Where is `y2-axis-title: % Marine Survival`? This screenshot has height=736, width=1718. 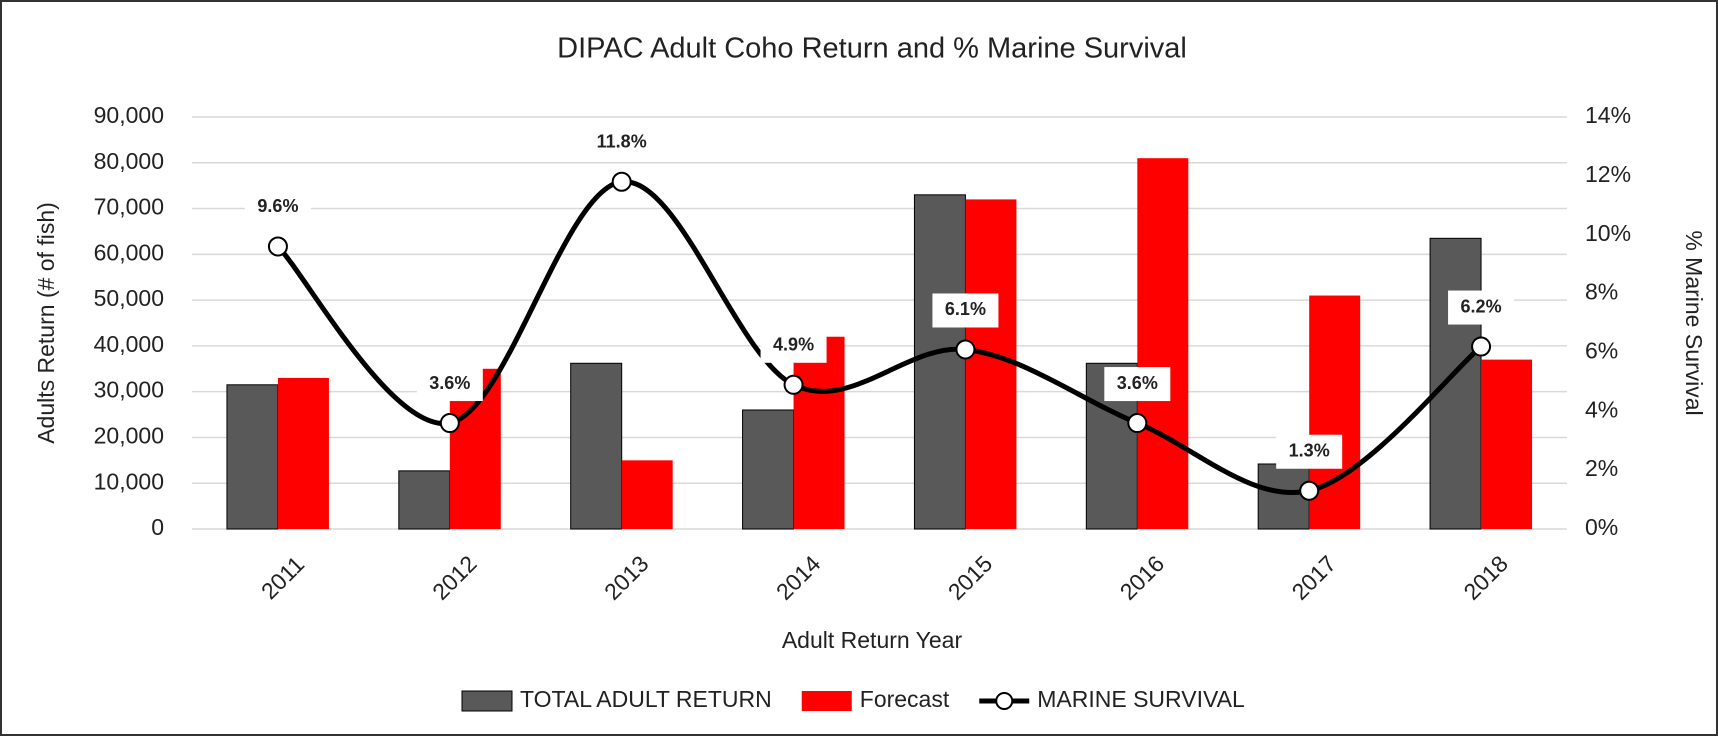
y2-axis-title: % Marine Survival is located at coordinates (1694, 322).